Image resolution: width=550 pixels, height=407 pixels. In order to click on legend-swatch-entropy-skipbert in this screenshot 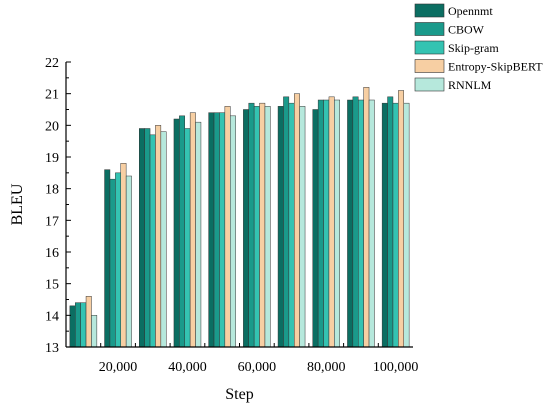, I will do `click(429, 66)`.